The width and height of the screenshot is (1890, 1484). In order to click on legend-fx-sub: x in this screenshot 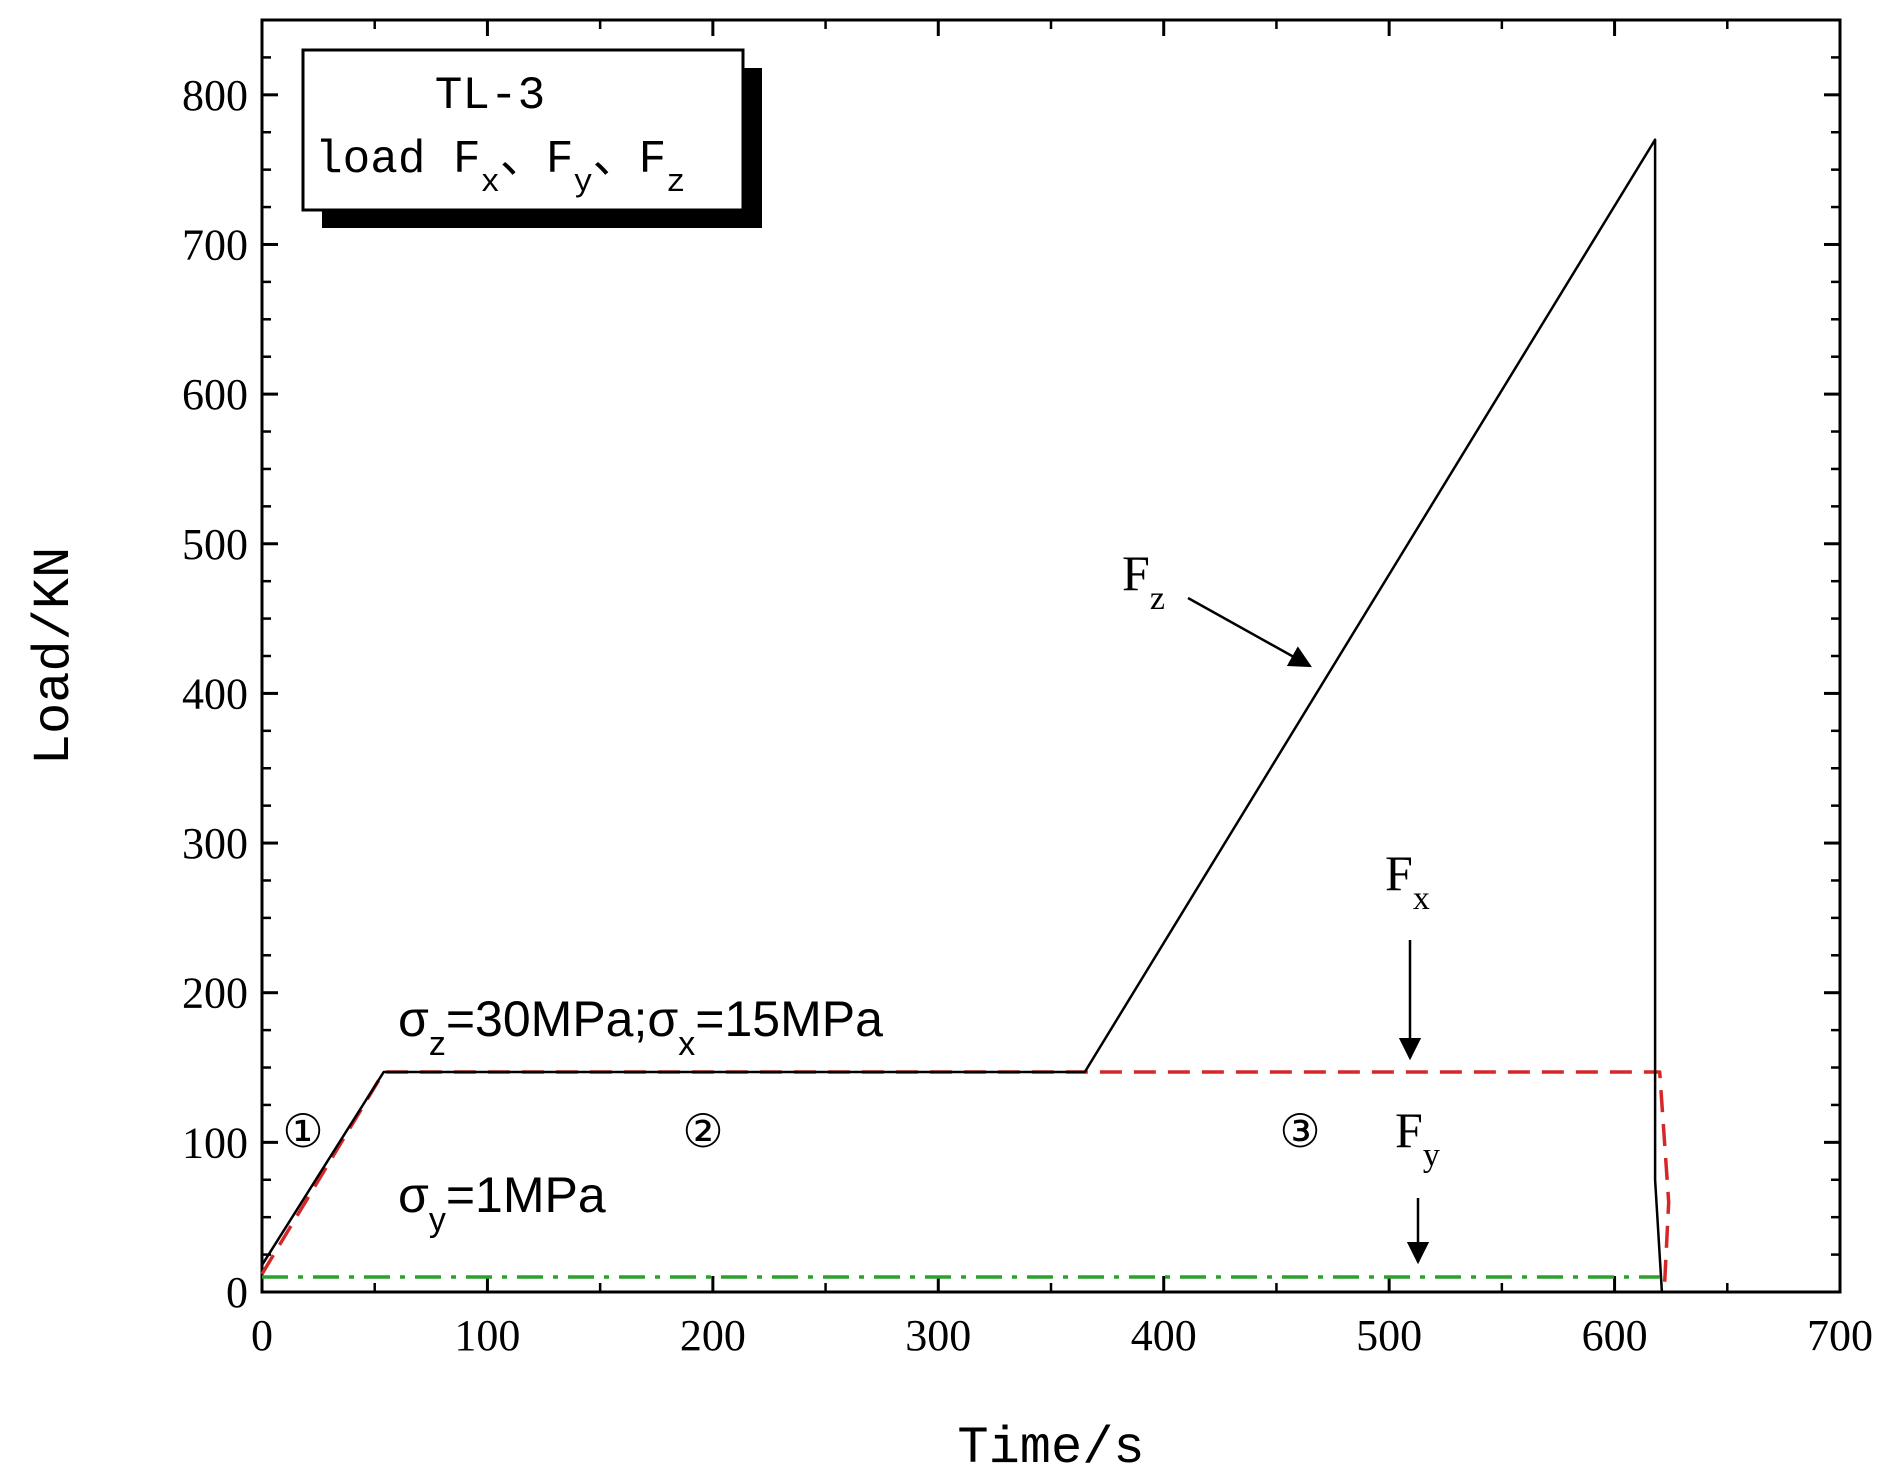, I will do `click(490, 182)`.